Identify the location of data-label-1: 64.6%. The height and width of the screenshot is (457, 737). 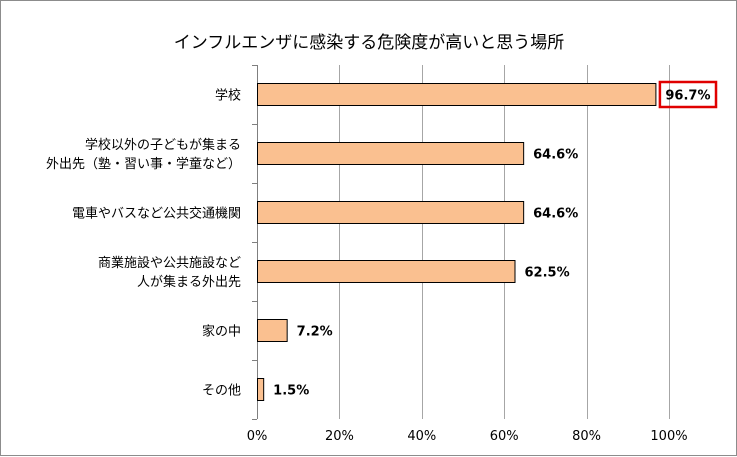
(555, 155).